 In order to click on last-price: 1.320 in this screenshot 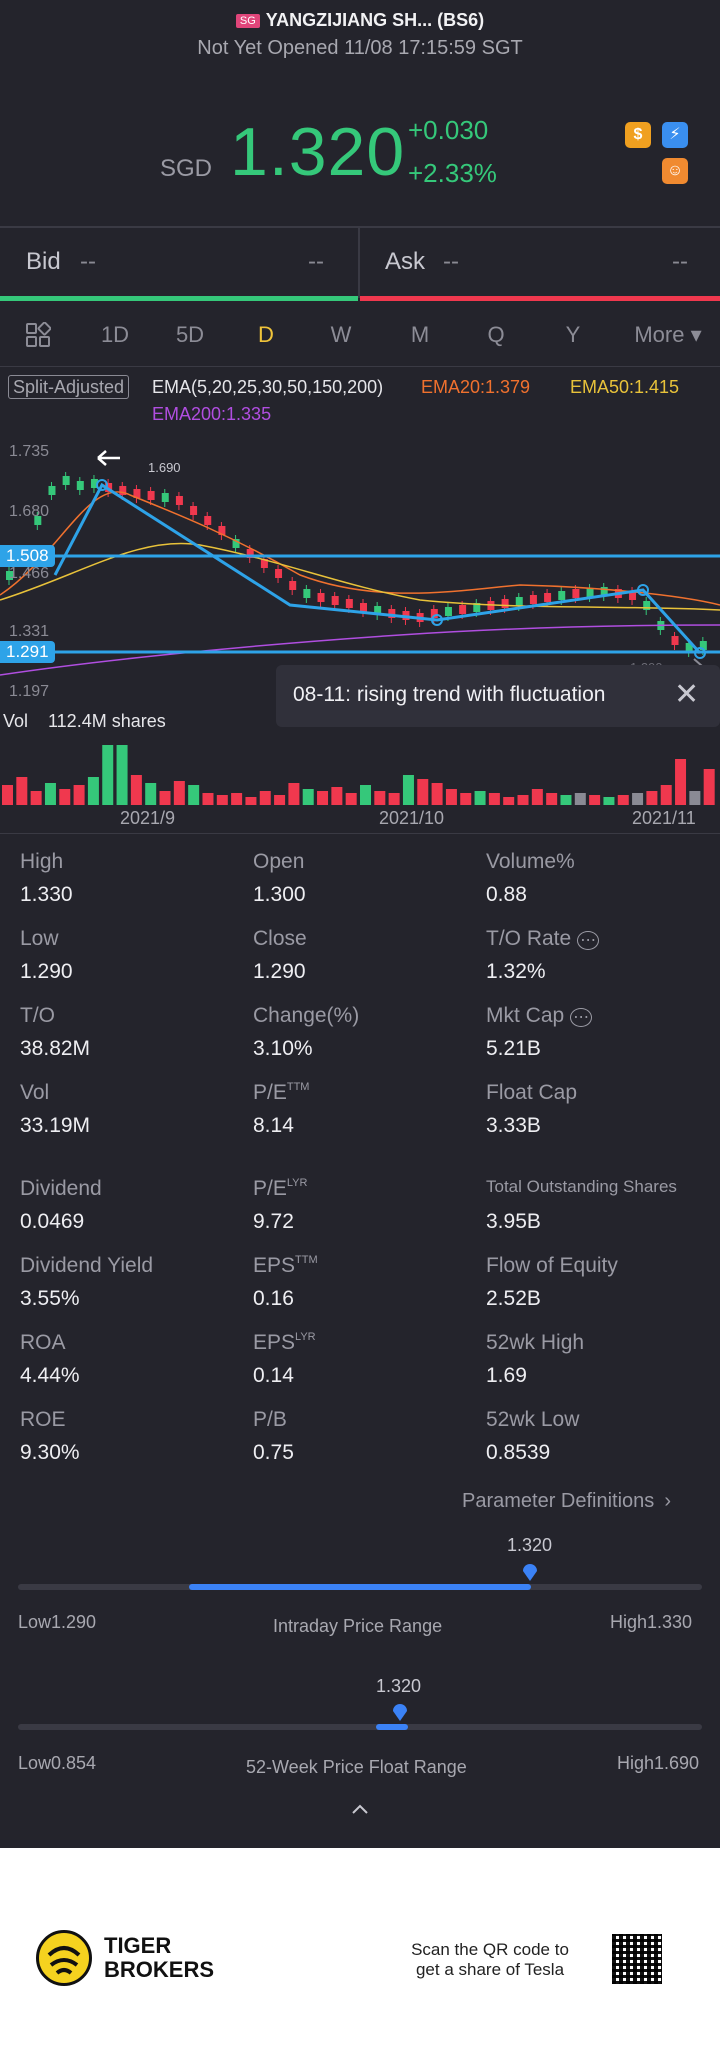, I will do `click(318, 152)`.